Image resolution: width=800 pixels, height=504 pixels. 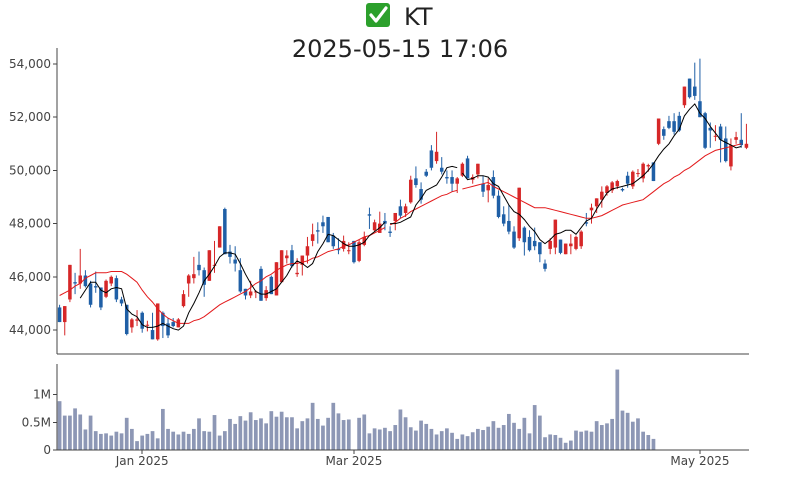 I want to click on check-mark-icon, so click(x=378, y=15).